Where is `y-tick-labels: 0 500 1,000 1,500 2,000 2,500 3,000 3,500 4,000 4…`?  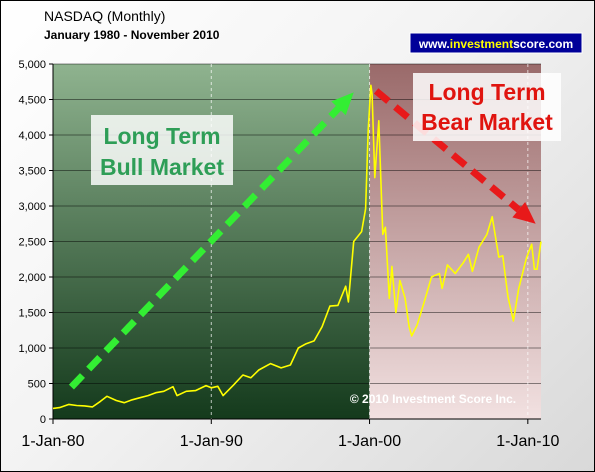 y-tick-labels: 0 500 1,000 1,500 2,000 2,500 3,000 3,500 4,000 4… is located at coordinates (32, 242).